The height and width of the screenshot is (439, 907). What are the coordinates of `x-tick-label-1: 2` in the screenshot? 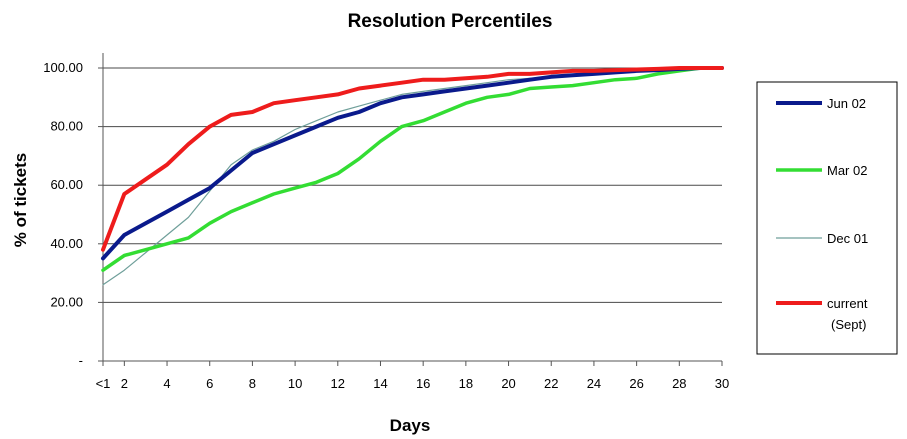 It's located at (124, 383).